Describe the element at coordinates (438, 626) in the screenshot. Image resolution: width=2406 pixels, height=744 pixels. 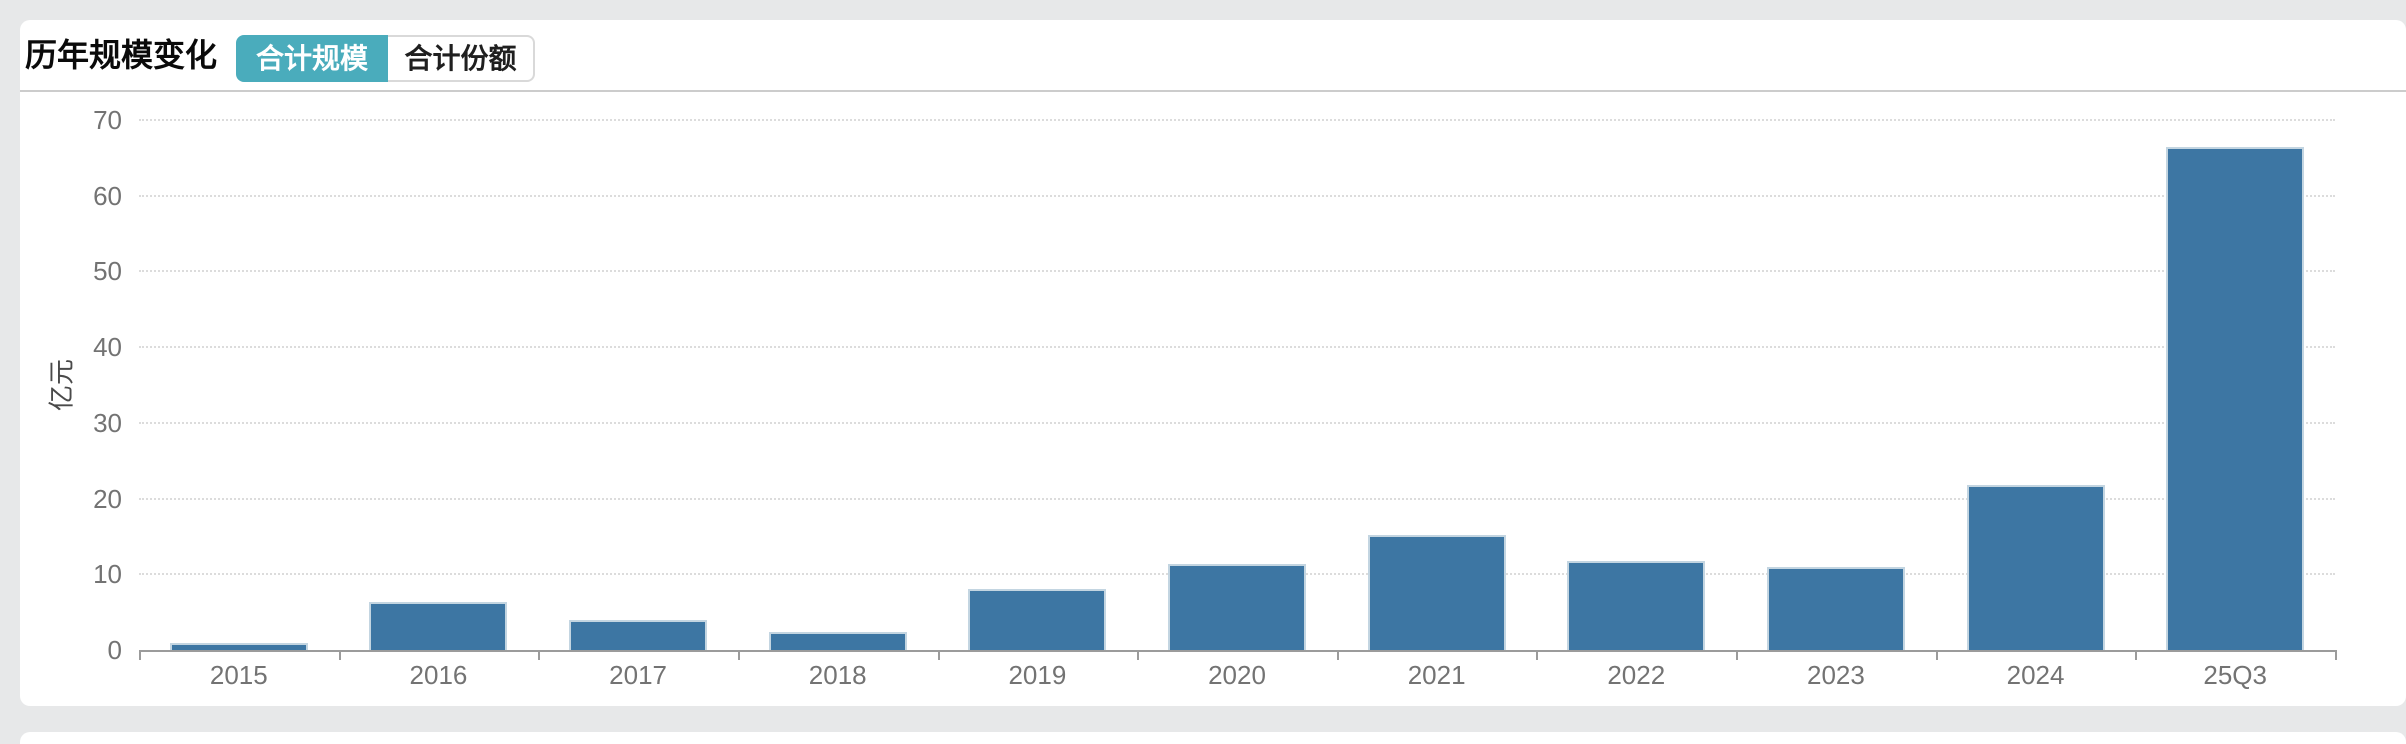
I see `bar-2016` at that location.